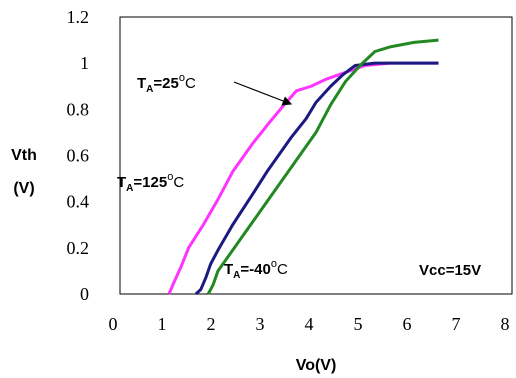 Image resolution: width=516 pixels, height=378 pixels. What do you see at coordinates (316, 365) in the screenshot?
I see `x-axis-label: Vo(V)` at bounding box center [316, 365].